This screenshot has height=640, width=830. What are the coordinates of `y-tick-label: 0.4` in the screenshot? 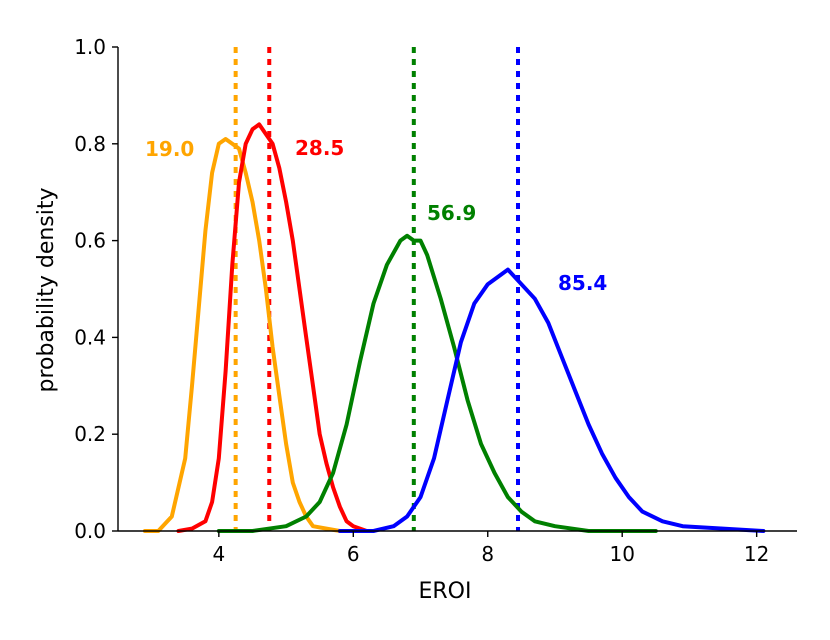 It's located at (90, 337).